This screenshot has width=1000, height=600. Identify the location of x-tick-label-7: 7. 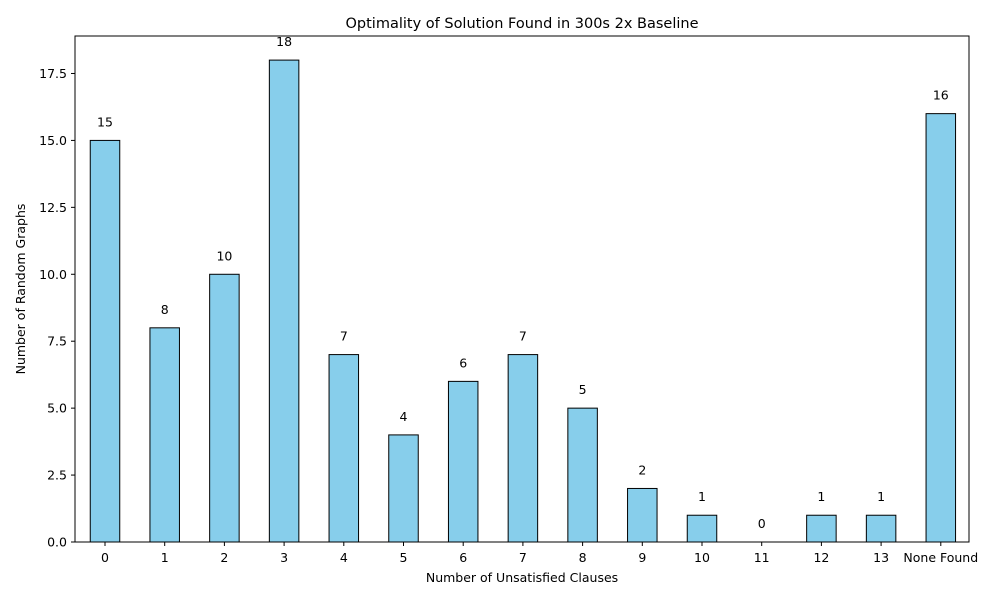
(523, 557).